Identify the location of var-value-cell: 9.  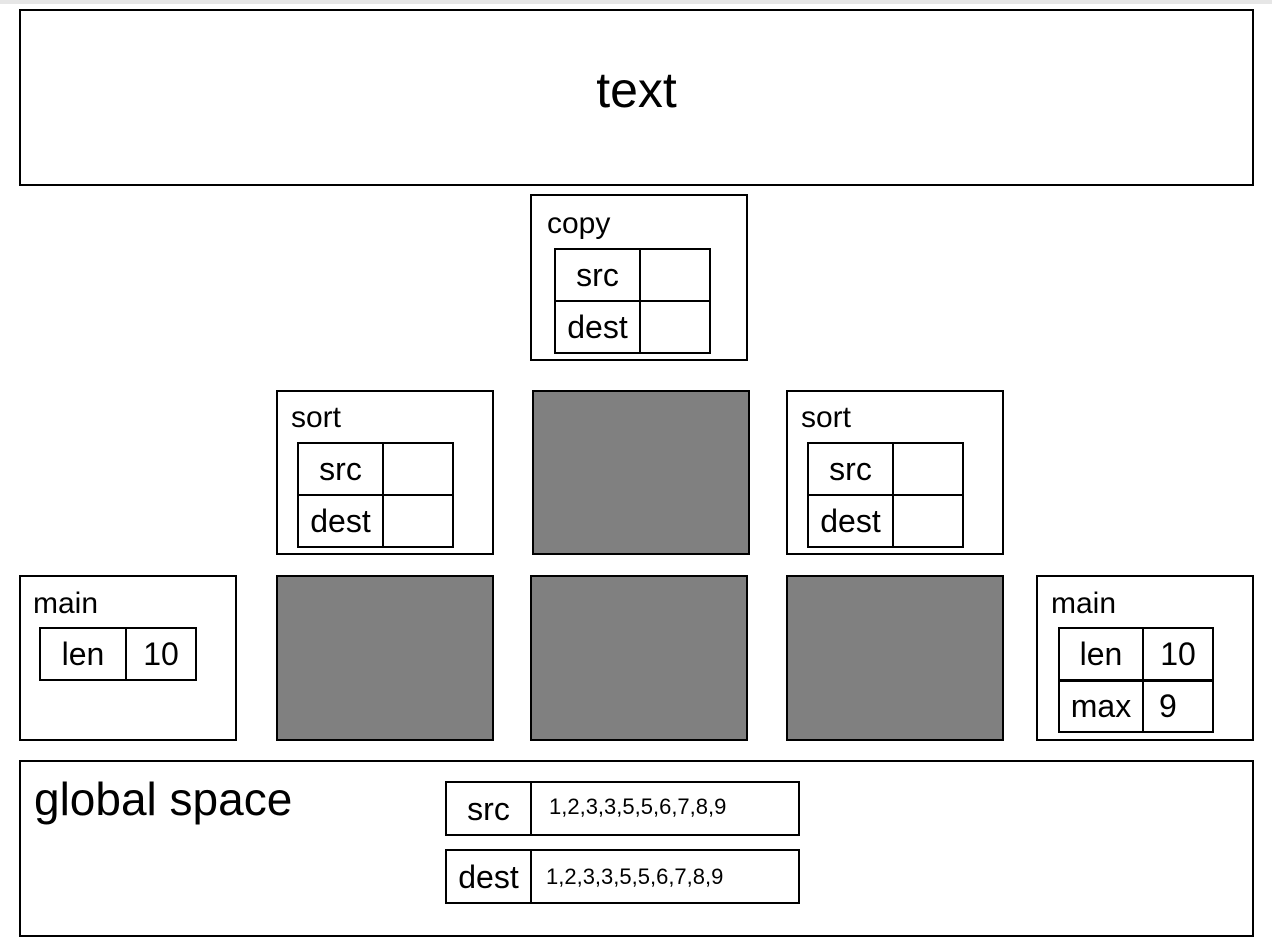
(1178, 706).